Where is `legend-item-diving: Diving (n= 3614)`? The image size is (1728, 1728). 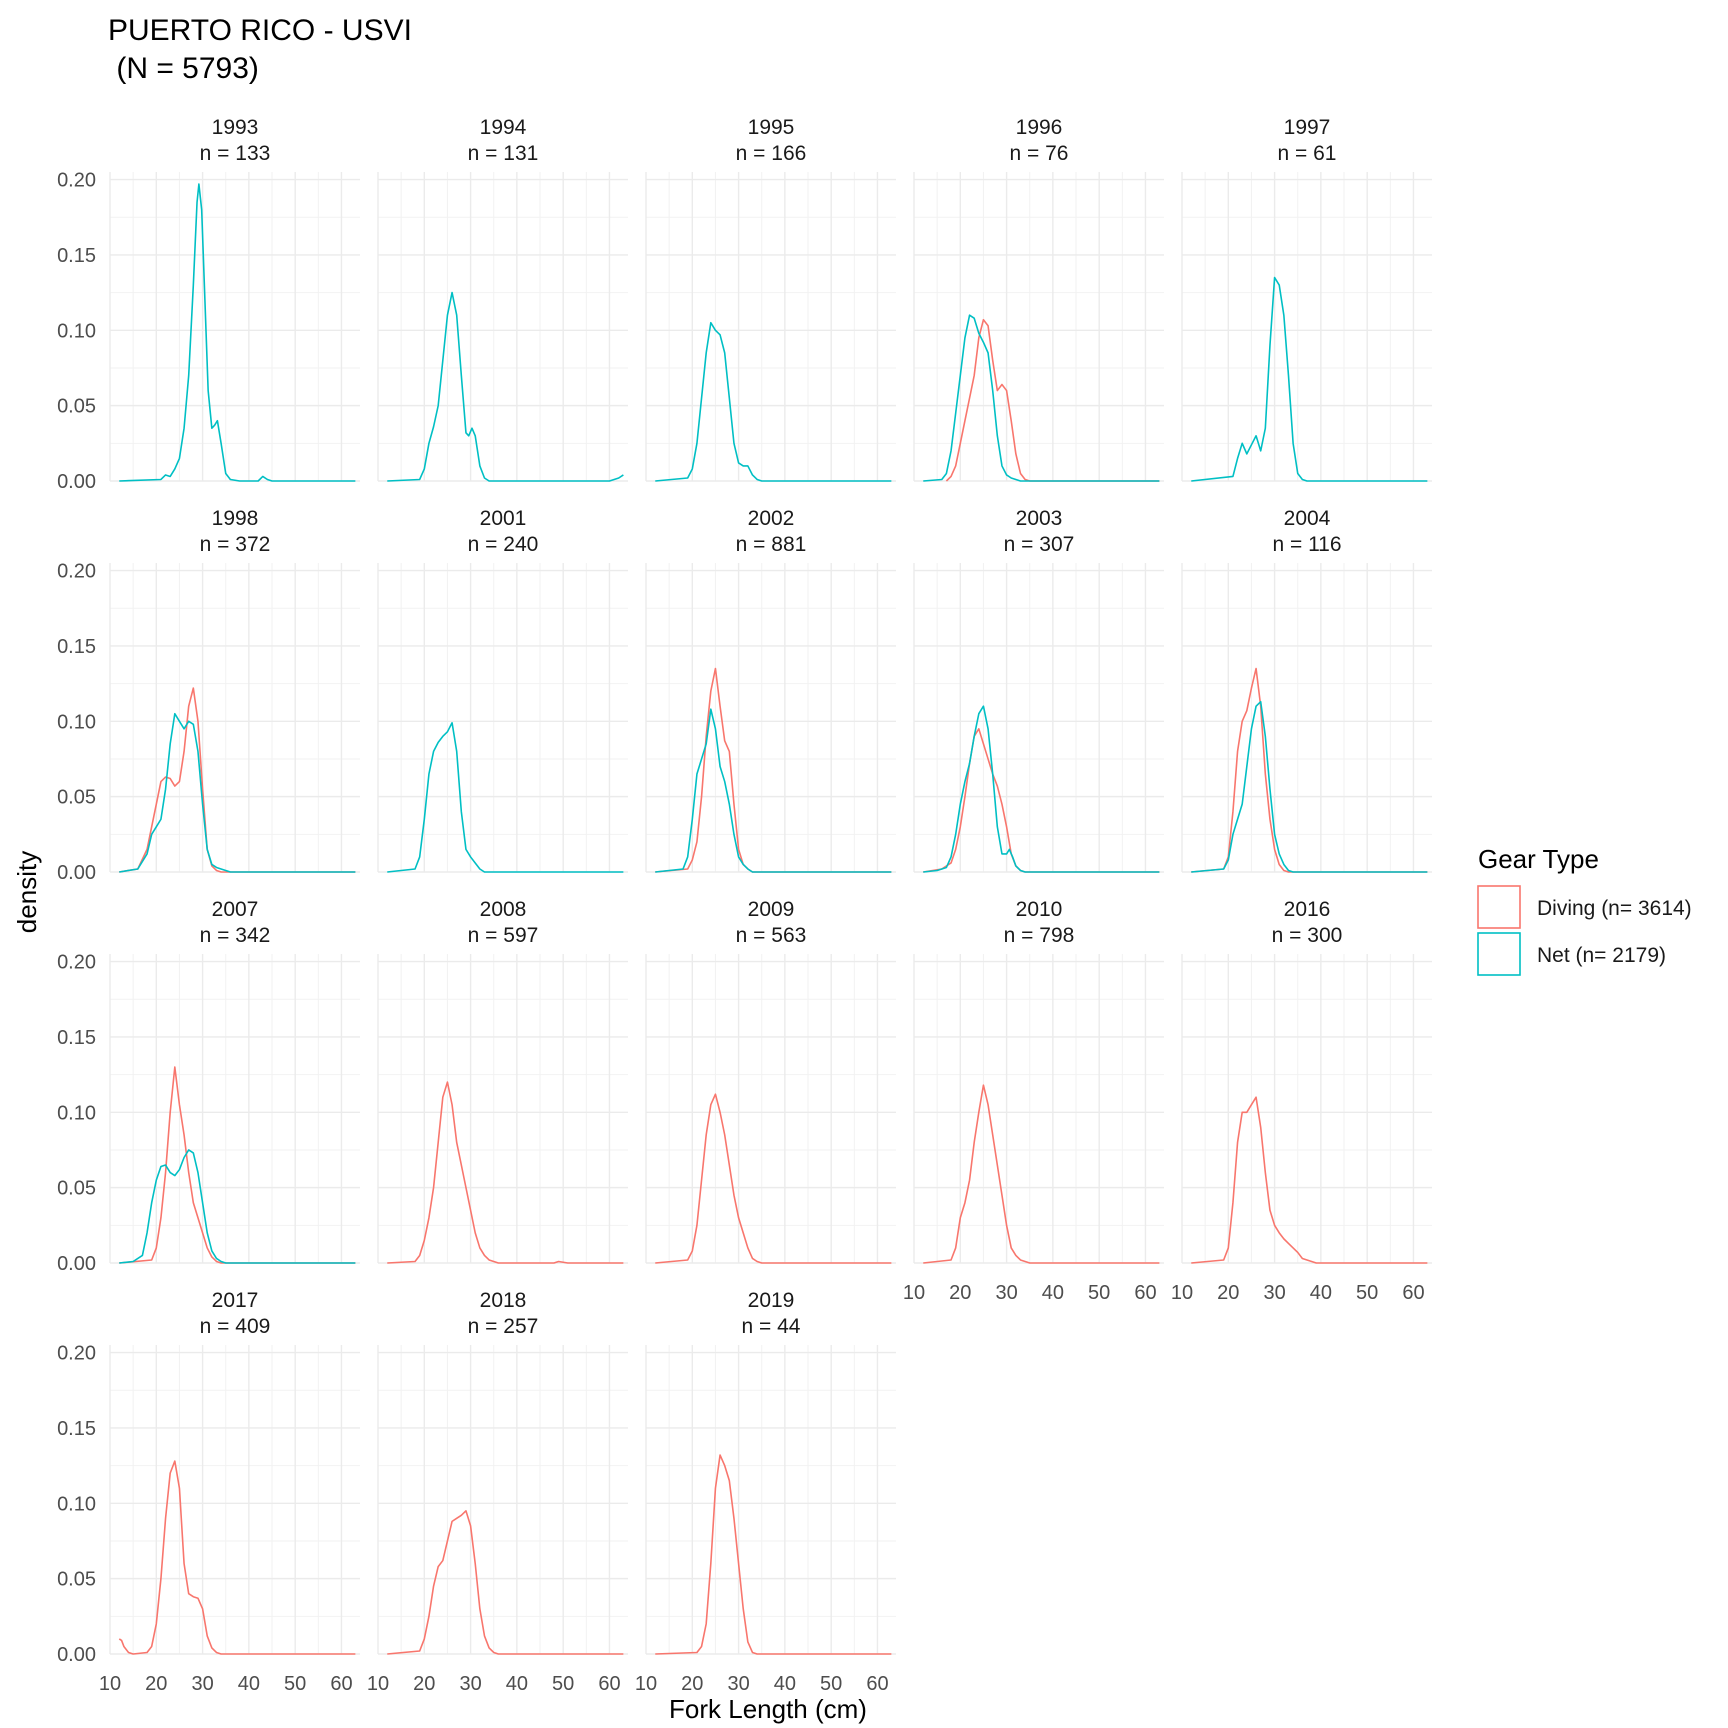
legend-item-diving: Diving (n= 3614) is located at coordinates (1584, 907).